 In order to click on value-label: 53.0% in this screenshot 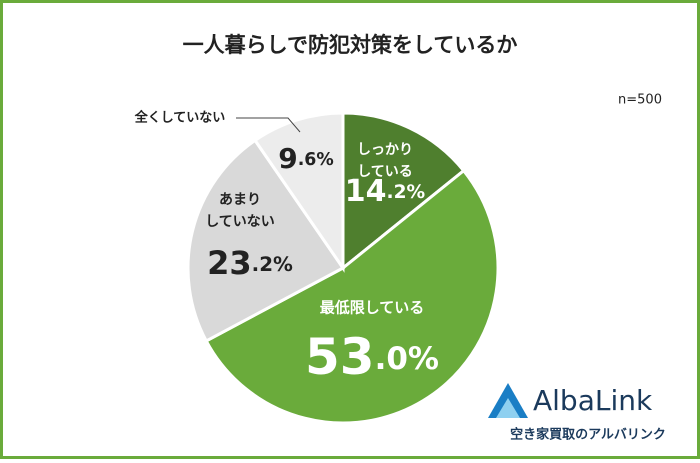, I will do `click(372, 357)`.